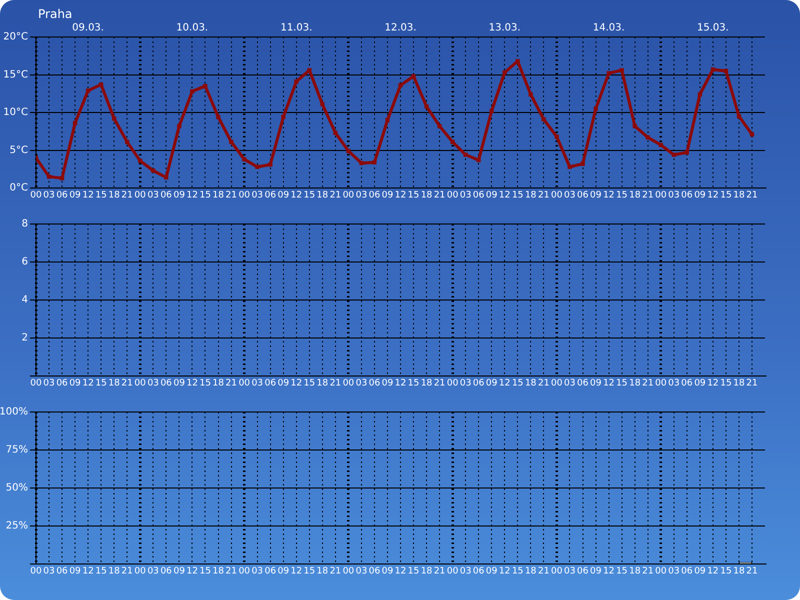 The image size is (800, 600). I want to click on x2-tick-label: 10.03., so click(192, 28).